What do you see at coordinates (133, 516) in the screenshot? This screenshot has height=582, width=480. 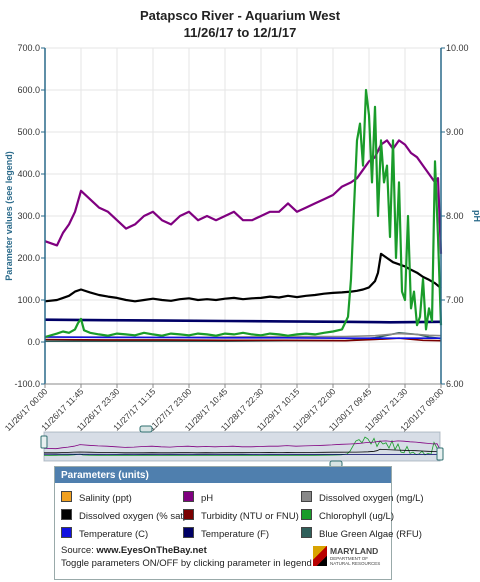 I see `legend-label: Dissolved oxygen (% sat)` at bounding box center [133, 516].